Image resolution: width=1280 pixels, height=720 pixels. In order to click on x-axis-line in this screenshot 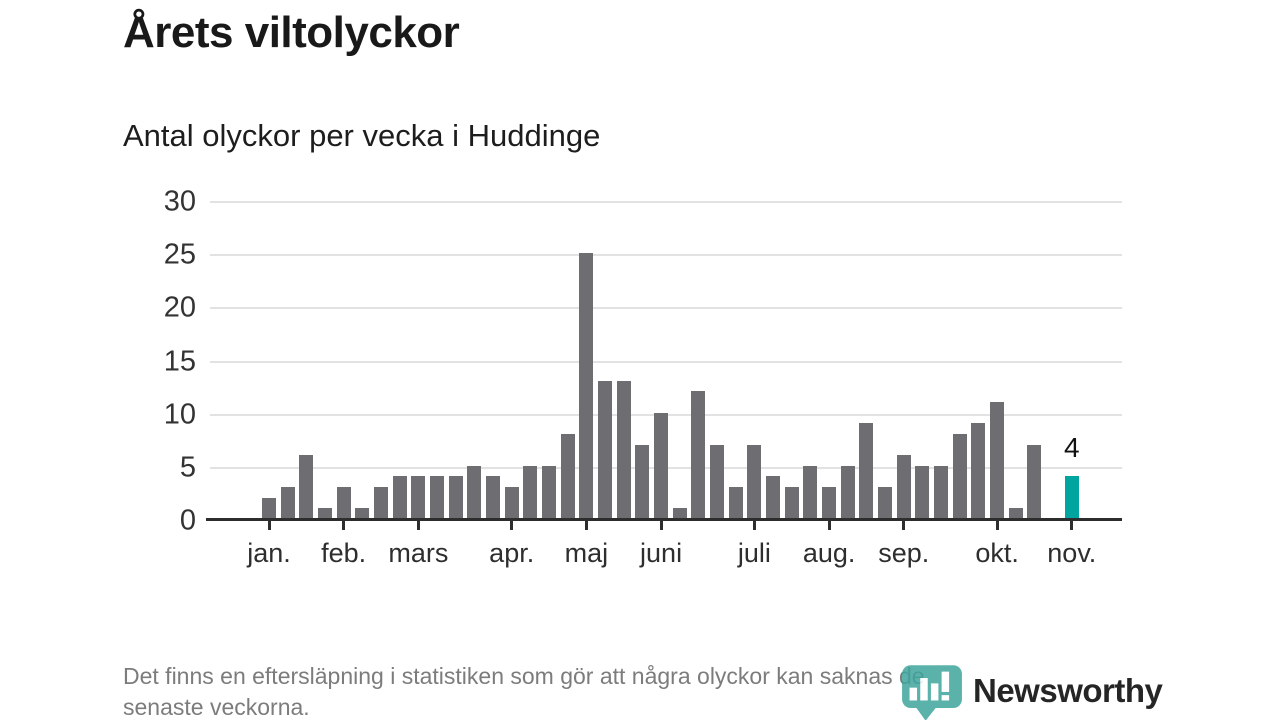, I will do `click(664, 519)`.